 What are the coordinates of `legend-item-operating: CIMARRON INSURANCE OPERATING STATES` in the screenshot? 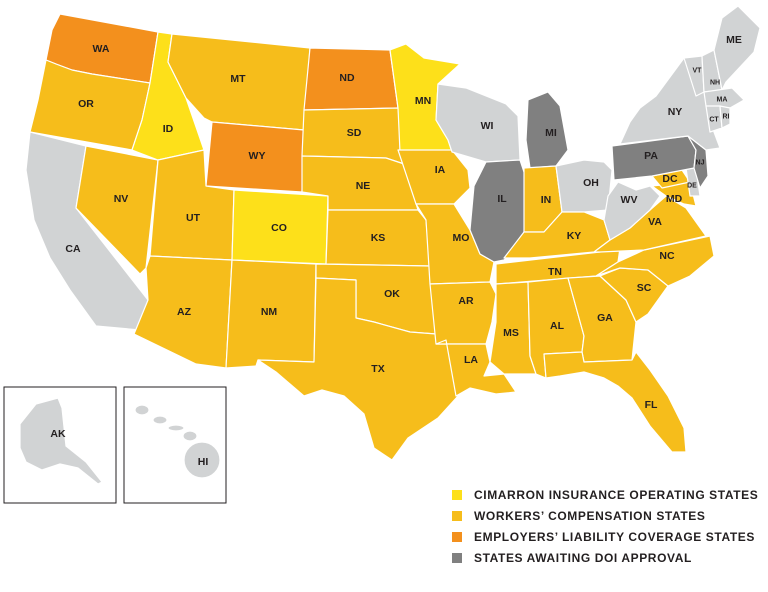 It's located at (607, 494).